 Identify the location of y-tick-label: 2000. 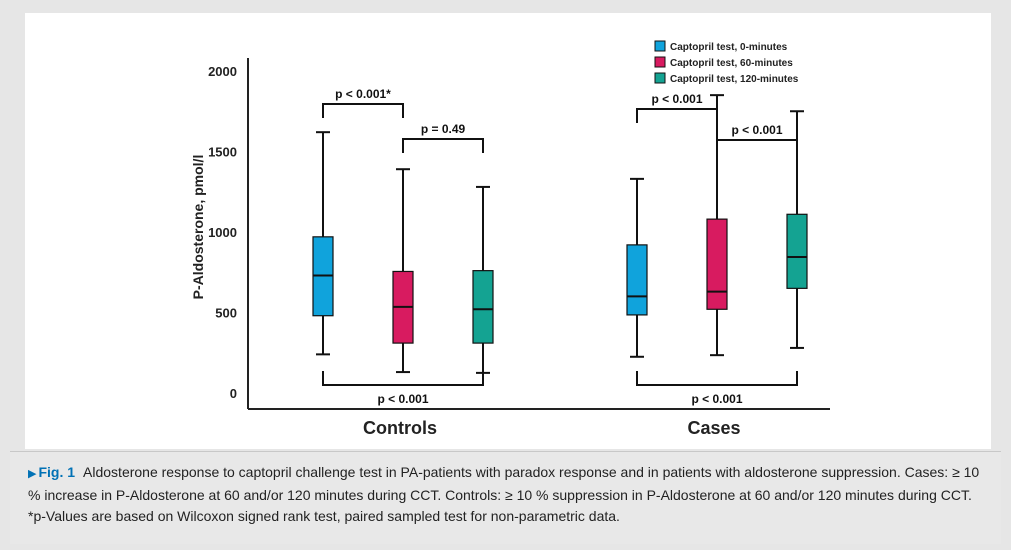
(222, 71).